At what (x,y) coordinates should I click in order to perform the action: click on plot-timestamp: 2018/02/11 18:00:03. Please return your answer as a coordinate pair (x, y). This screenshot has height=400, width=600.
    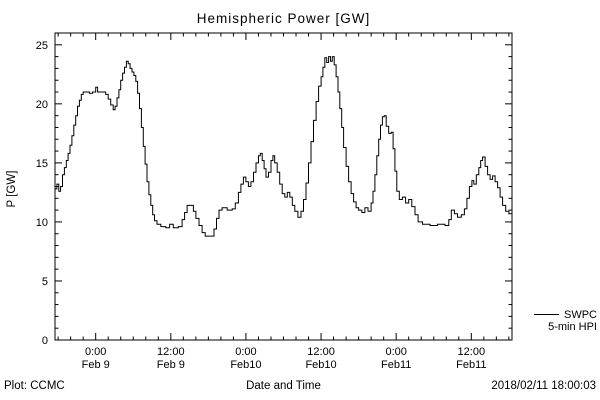
    Looking at the image, I should click on (543, 386).